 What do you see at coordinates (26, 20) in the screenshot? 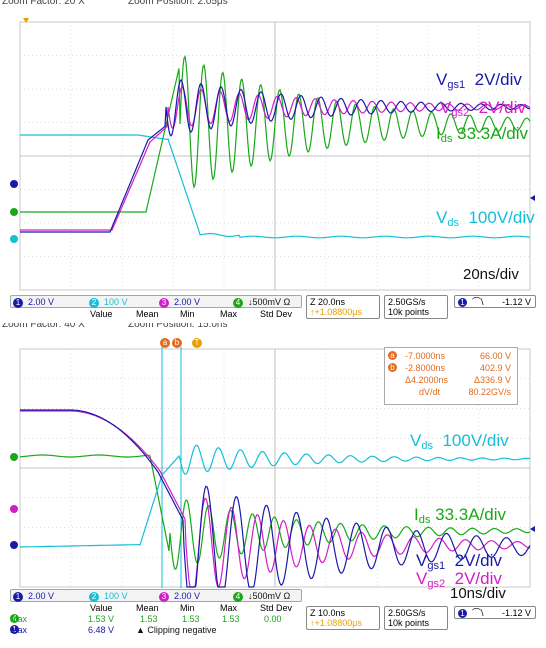
I see `top-trigger-marker` at bounding box center [26, 20].